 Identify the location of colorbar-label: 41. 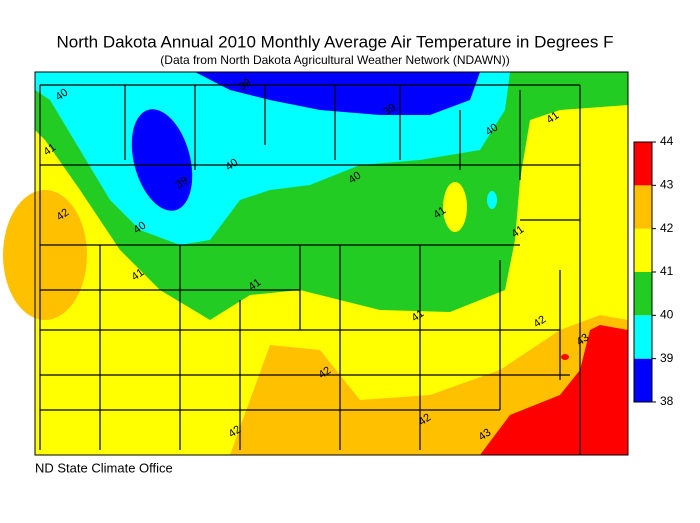
(667, 271).